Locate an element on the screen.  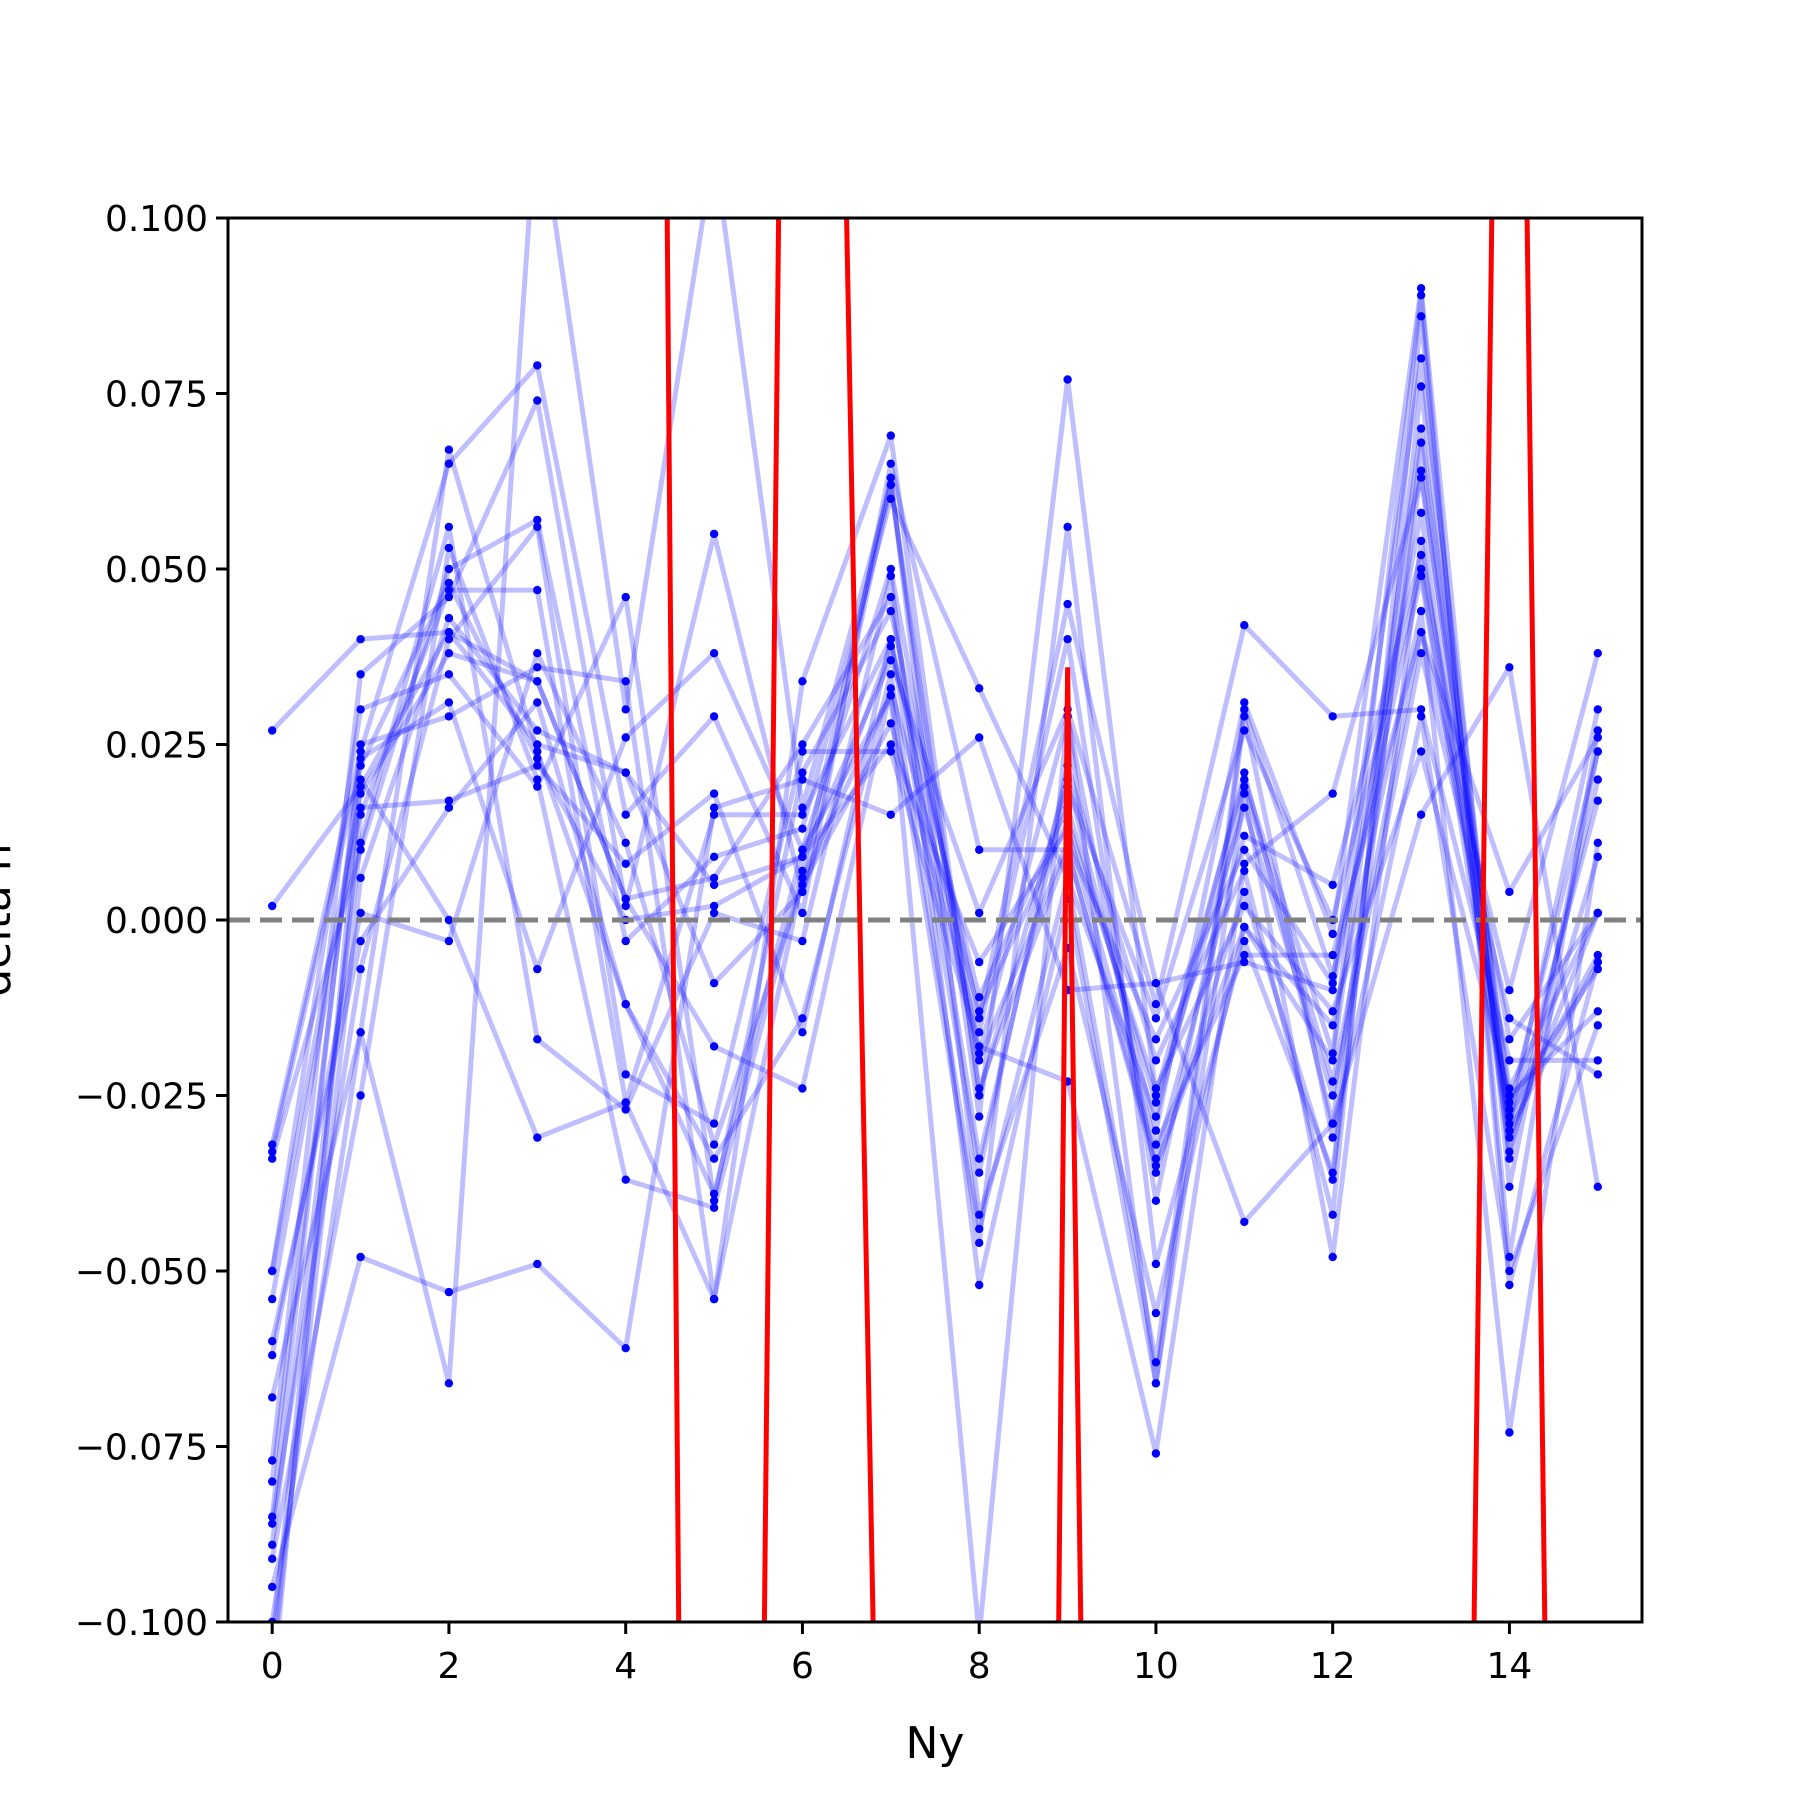
y-axis-label: delta h is located at coordinates (10, 919).